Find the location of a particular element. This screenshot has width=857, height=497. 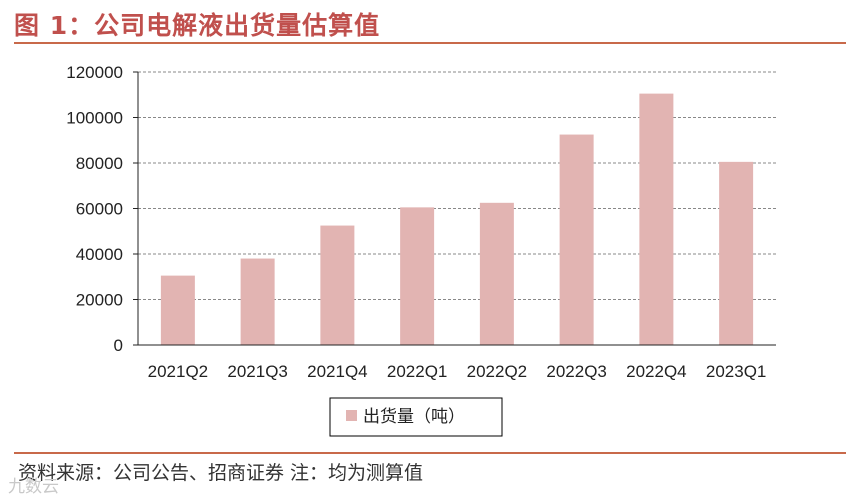

x-tick-label: 2023Q1 is located at coordinates (736, 371).